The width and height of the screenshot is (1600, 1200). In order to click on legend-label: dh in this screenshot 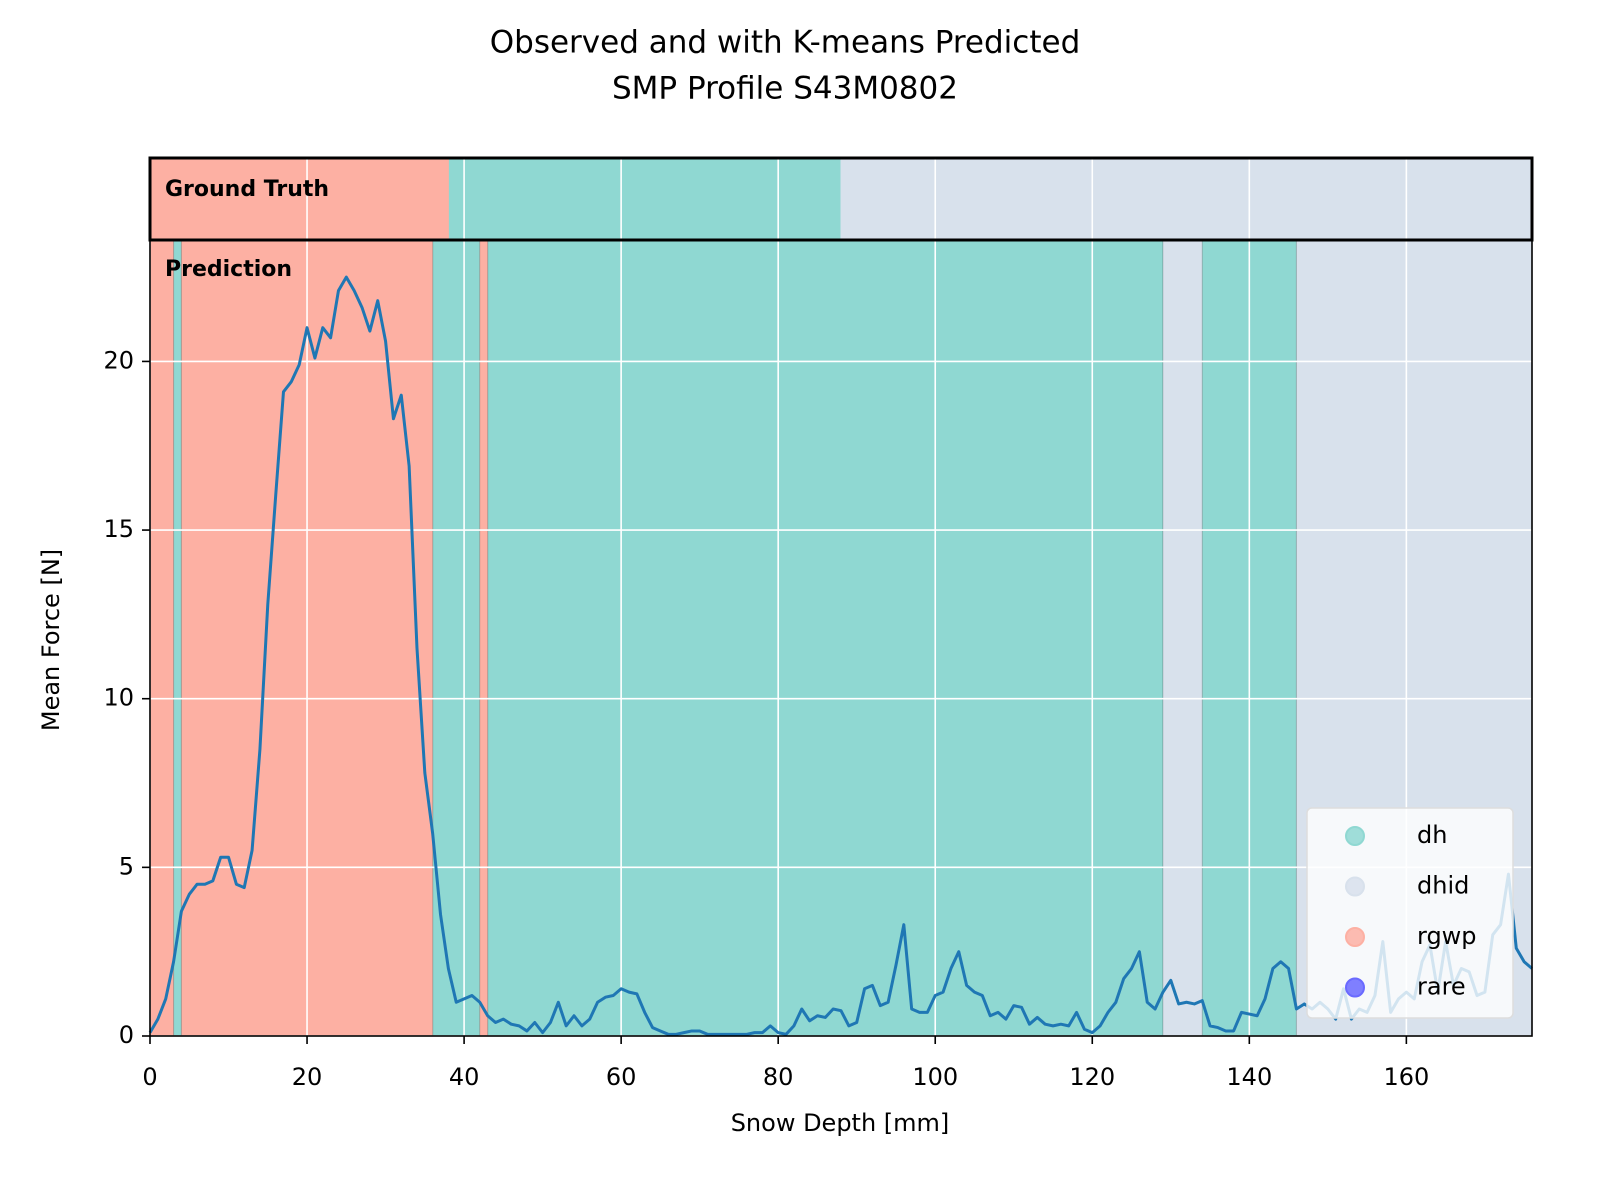, I will do `click(1432, 835)`.